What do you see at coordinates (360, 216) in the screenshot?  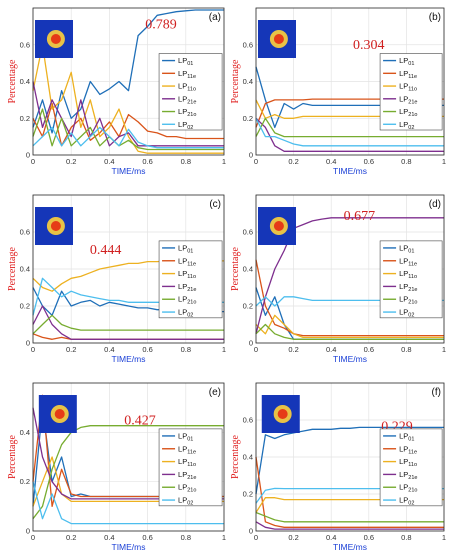 I see `peak-value-annotation: 0.677` at bounding box center [360, 216].